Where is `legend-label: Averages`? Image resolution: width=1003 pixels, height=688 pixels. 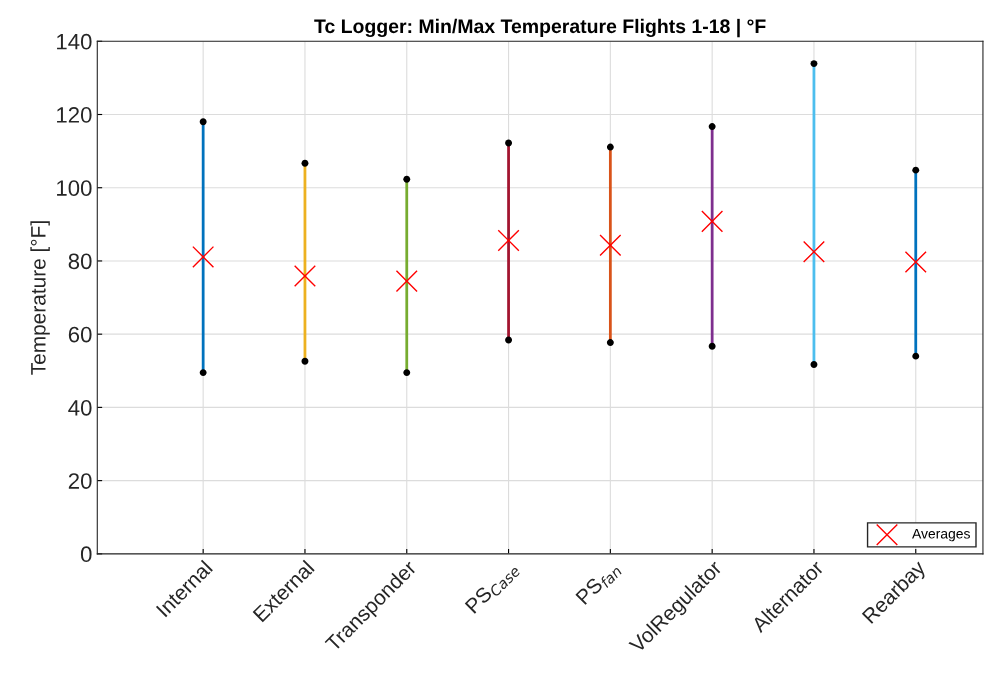 legend-label: Averages is located at coordinates (941, 535).